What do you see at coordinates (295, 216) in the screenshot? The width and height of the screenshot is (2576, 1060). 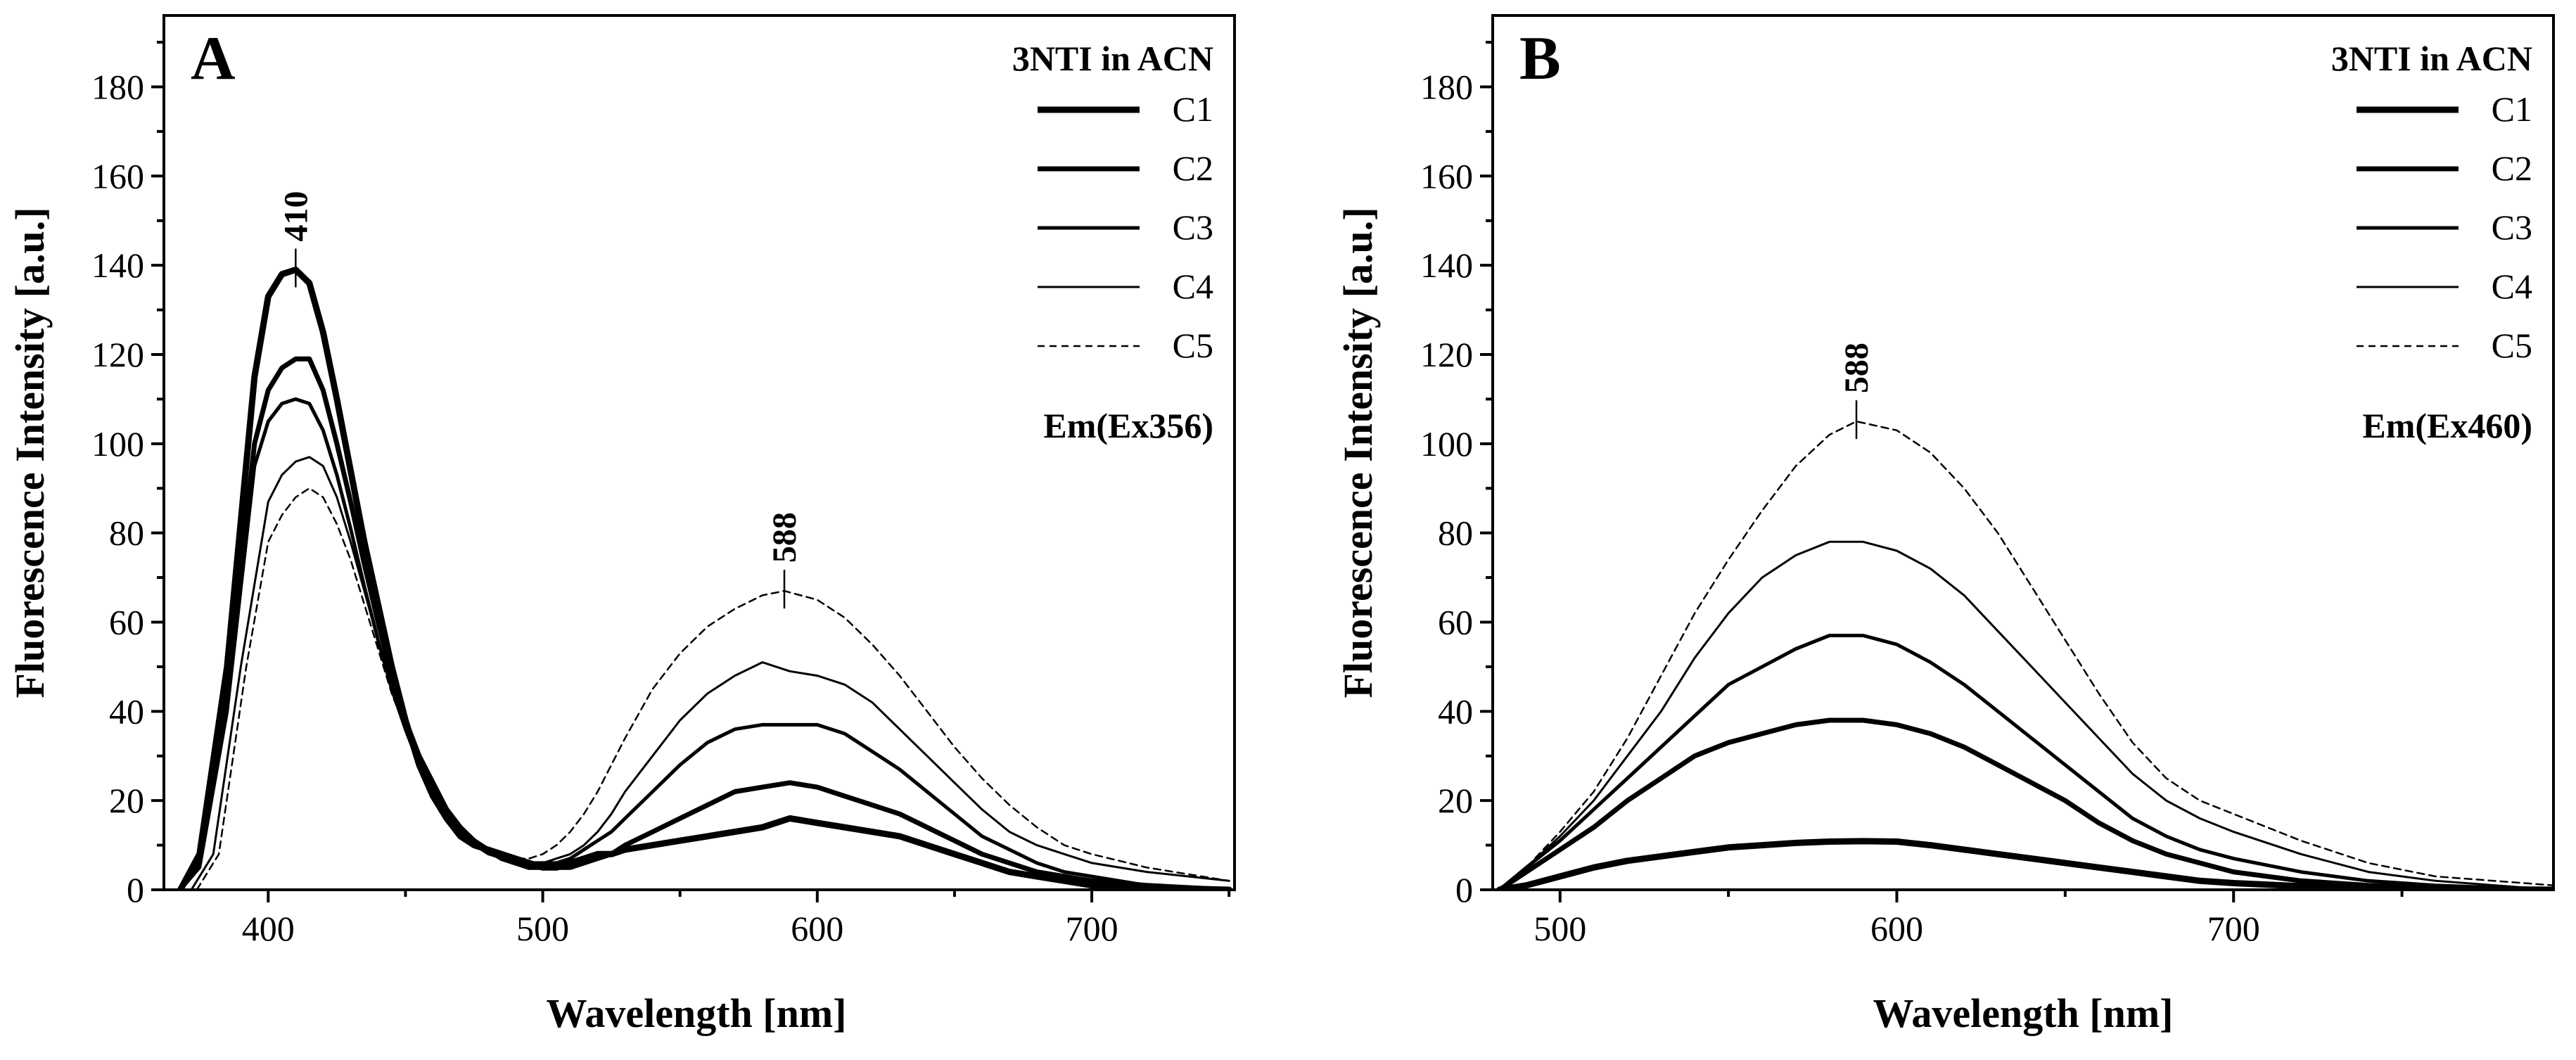 I see `peak-label: 410` at bounding box center [295, 216].